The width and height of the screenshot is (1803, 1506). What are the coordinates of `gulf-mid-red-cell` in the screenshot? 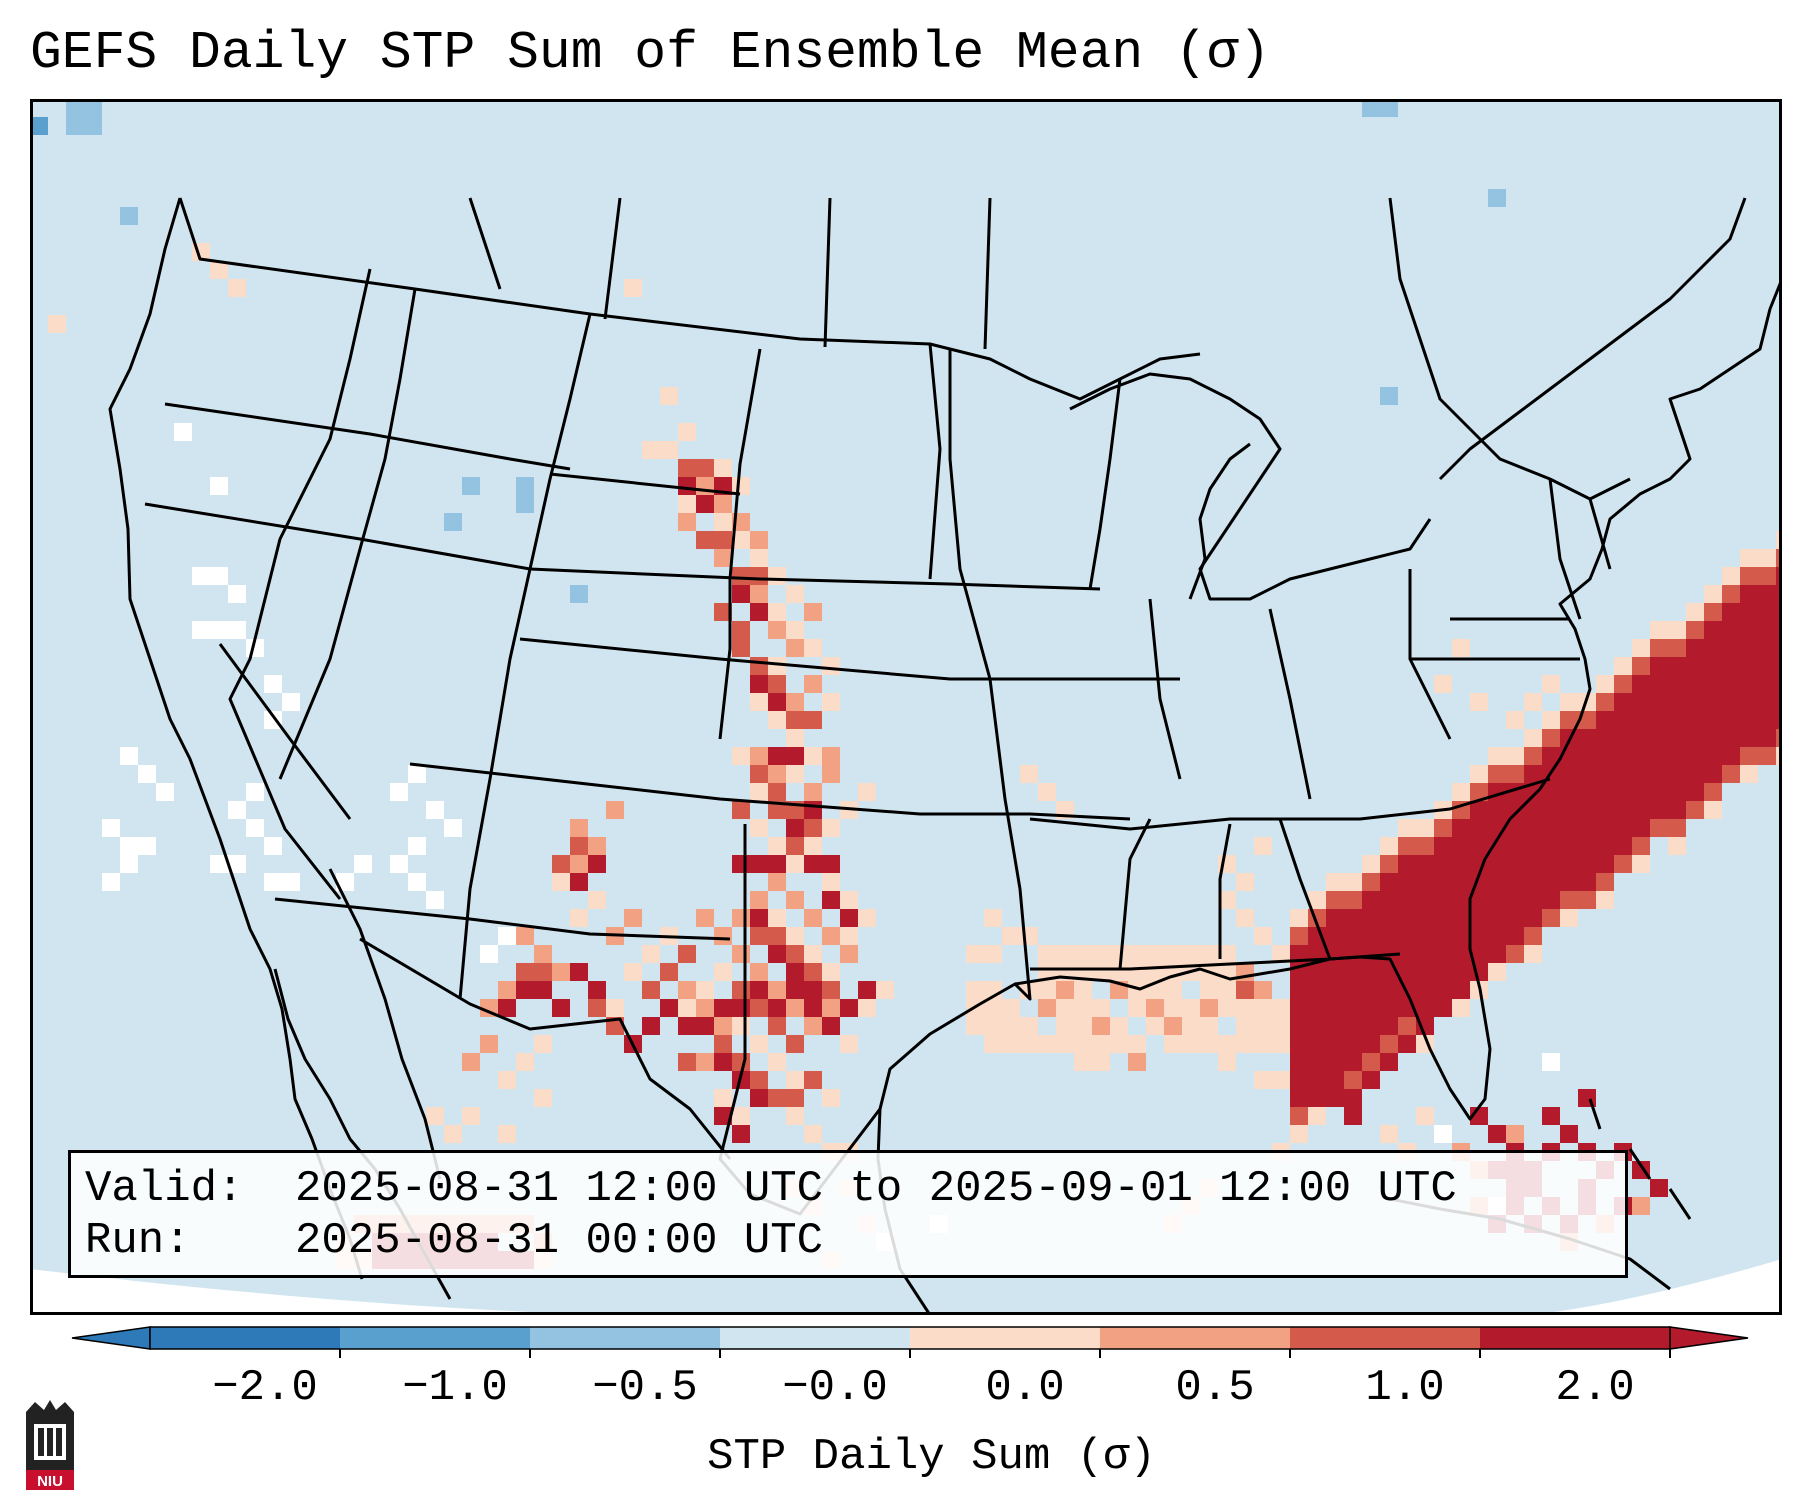 It's located at (1209, 1008).